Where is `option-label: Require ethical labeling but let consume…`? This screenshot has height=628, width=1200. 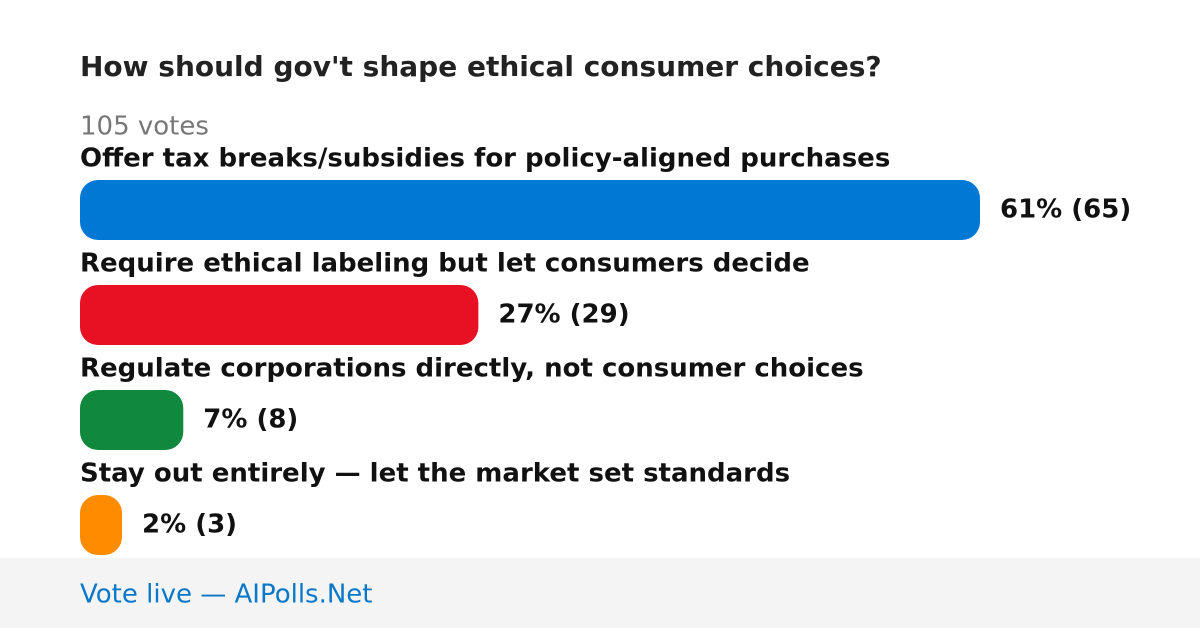 option-label: Require ethical labeling but let consume… is located at coordinates (445, 264).